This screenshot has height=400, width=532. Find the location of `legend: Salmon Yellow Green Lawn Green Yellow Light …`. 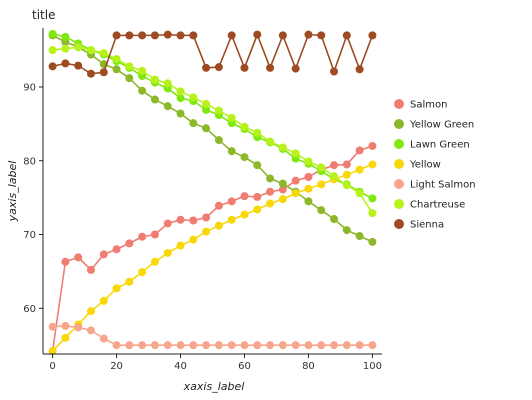

legend: Salmon Yellow Green Lawn Green Yellow Light … is located at coordinates (435, 165).